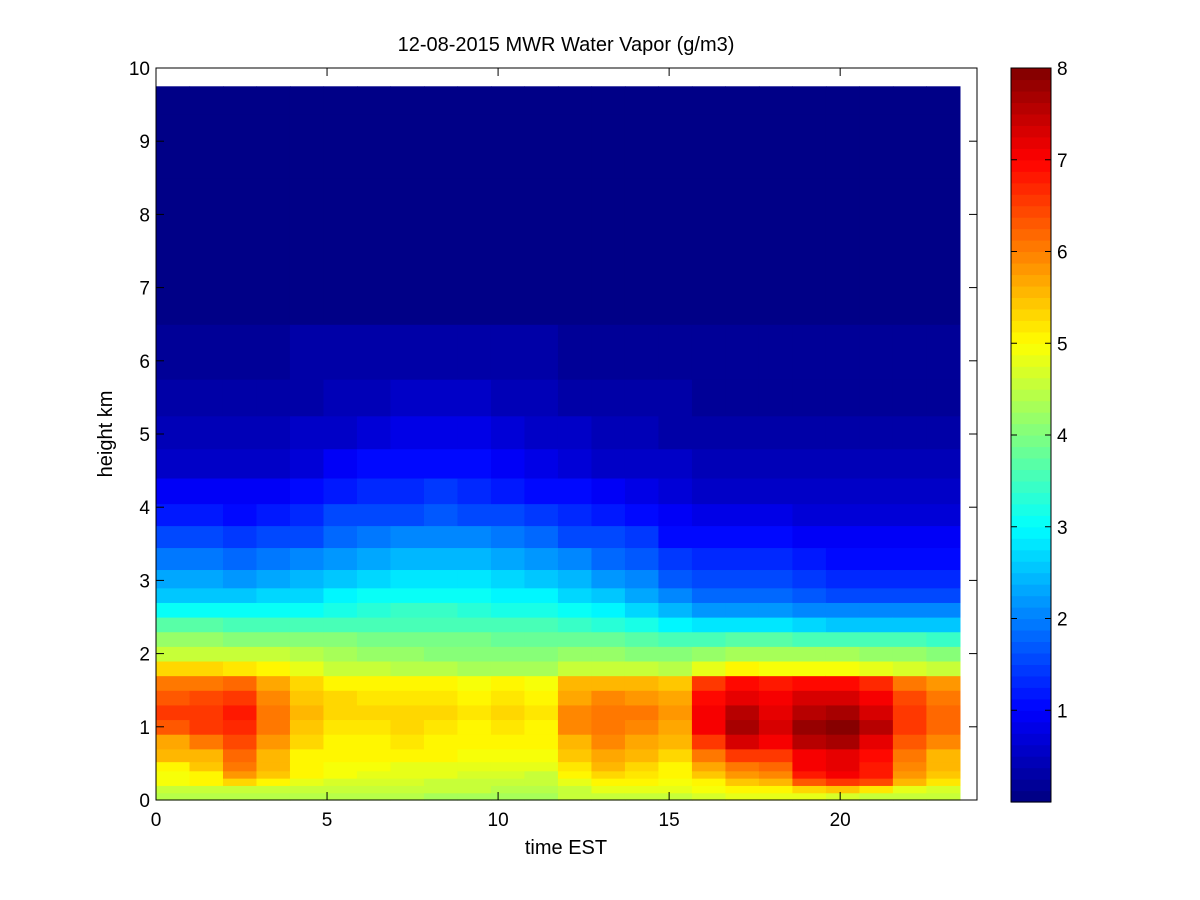  Describe the element at coordinates (144, 142) in the screenshot. I see `y-tick-label: 9` at that location.